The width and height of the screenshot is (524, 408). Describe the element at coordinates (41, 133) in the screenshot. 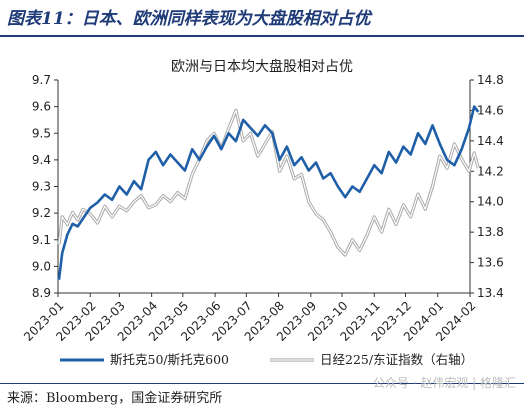

I see `left-tick-label: 9.5` at that location.